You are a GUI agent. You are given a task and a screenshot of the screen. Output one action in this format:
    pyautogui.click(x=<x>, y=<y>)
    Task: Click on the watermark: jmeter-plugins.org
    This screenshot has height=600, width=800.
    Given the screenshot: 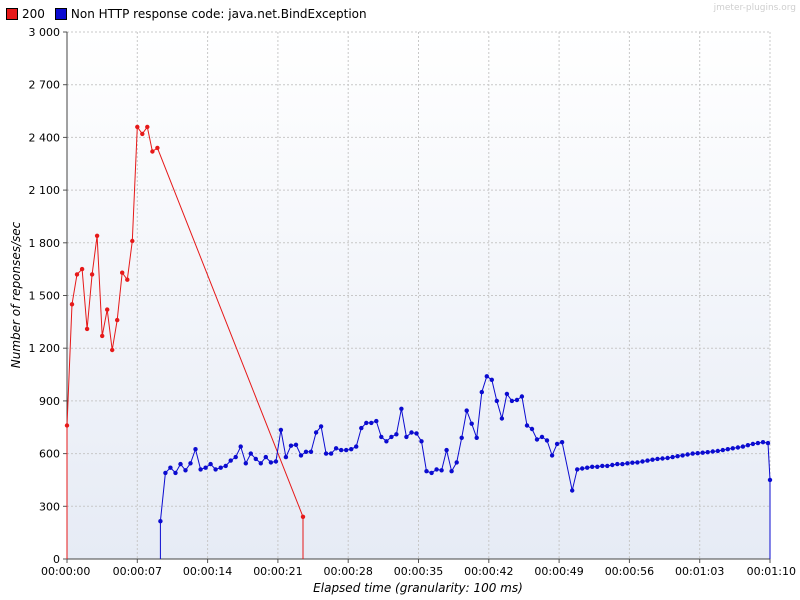 What is the action you would take?
    pyautogui.click(x=754, y=8)
    